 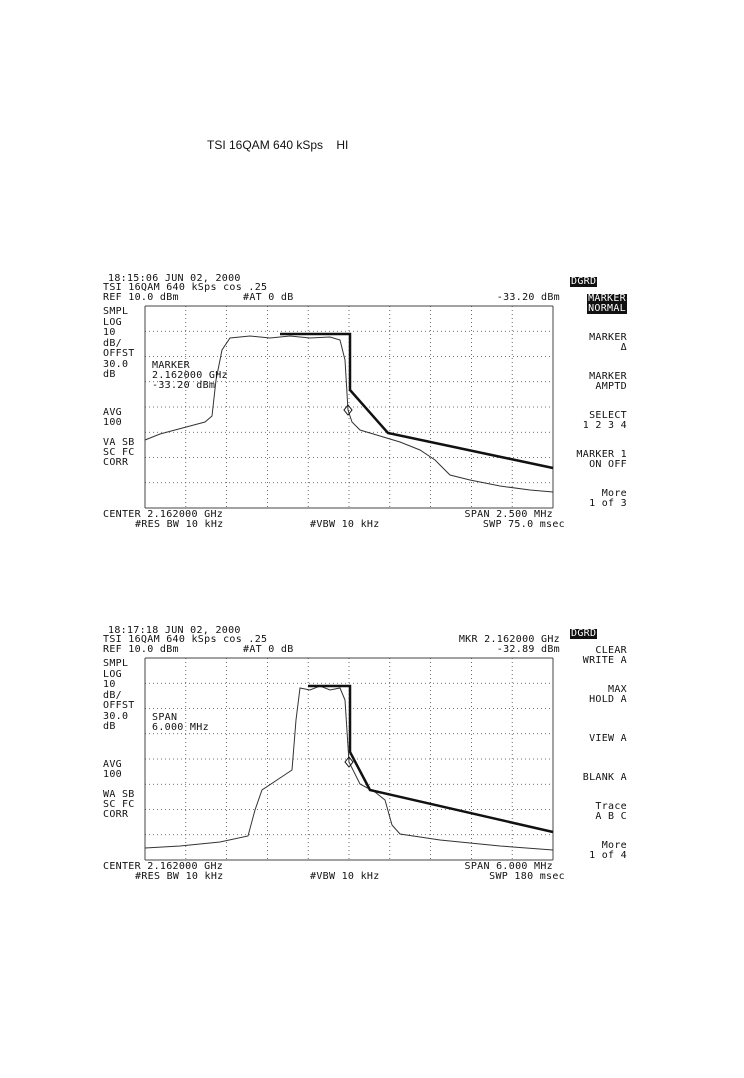 I want to click on softkey: Trace, so click(x=611, y=806).